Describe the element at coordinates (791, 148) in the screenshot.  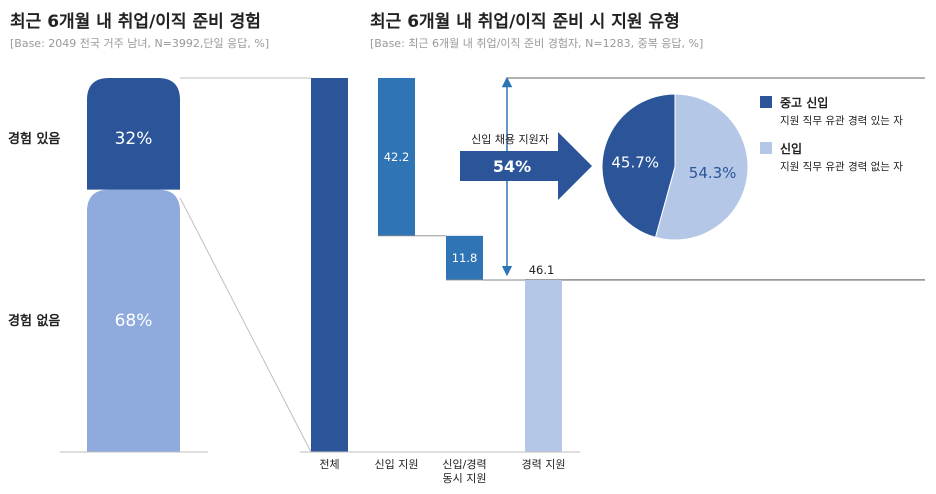
I see `legend-label-newcomer: 신입` at that location.